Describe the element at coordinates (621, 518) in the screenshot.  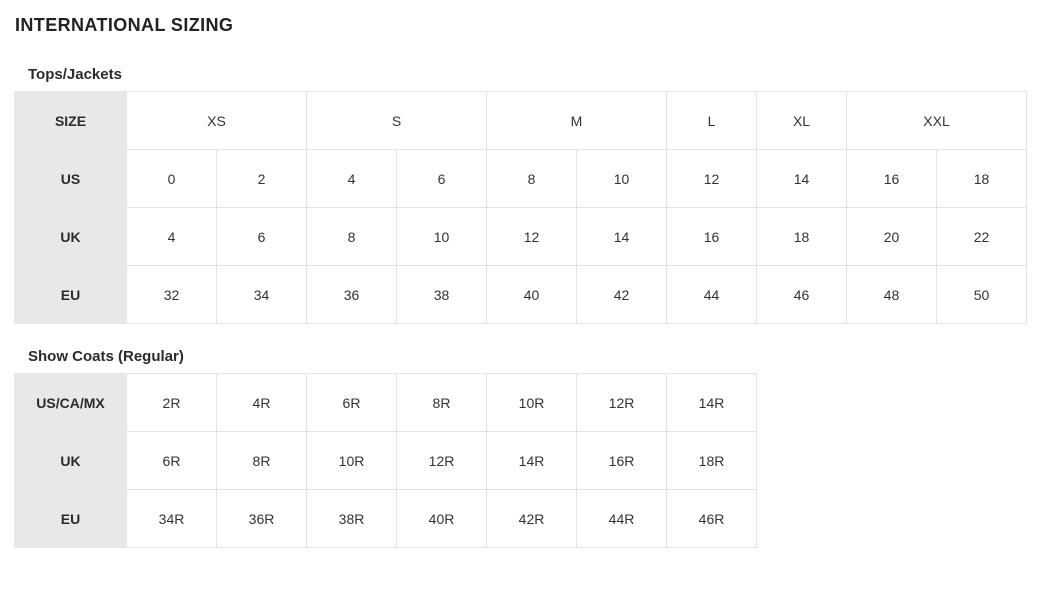
I see `table-cell: 44R` at that location.